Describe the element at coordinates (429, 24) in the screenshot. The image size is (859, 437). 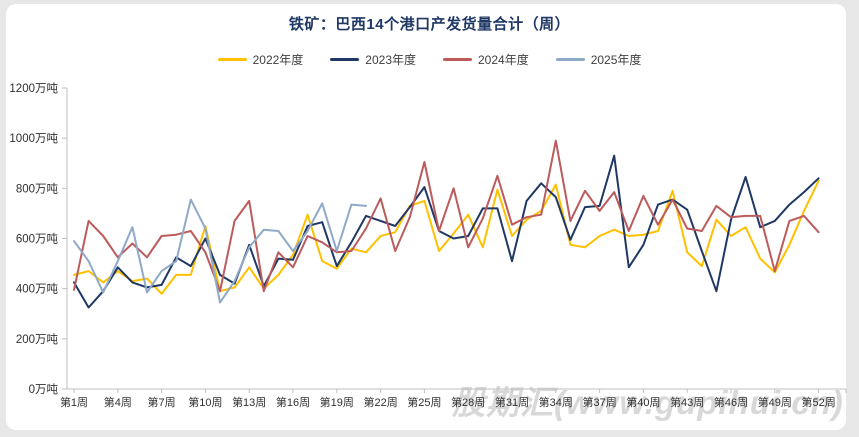
I see `chart-title: 铁矿：巴西14个港口产发货量合计（周）` at that location.